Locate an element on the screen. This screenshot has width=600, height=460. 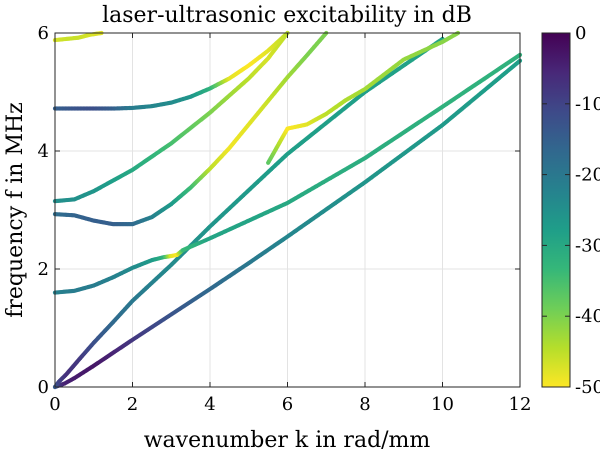
y-tick-label: 6 is located at coordinates (43, 33).